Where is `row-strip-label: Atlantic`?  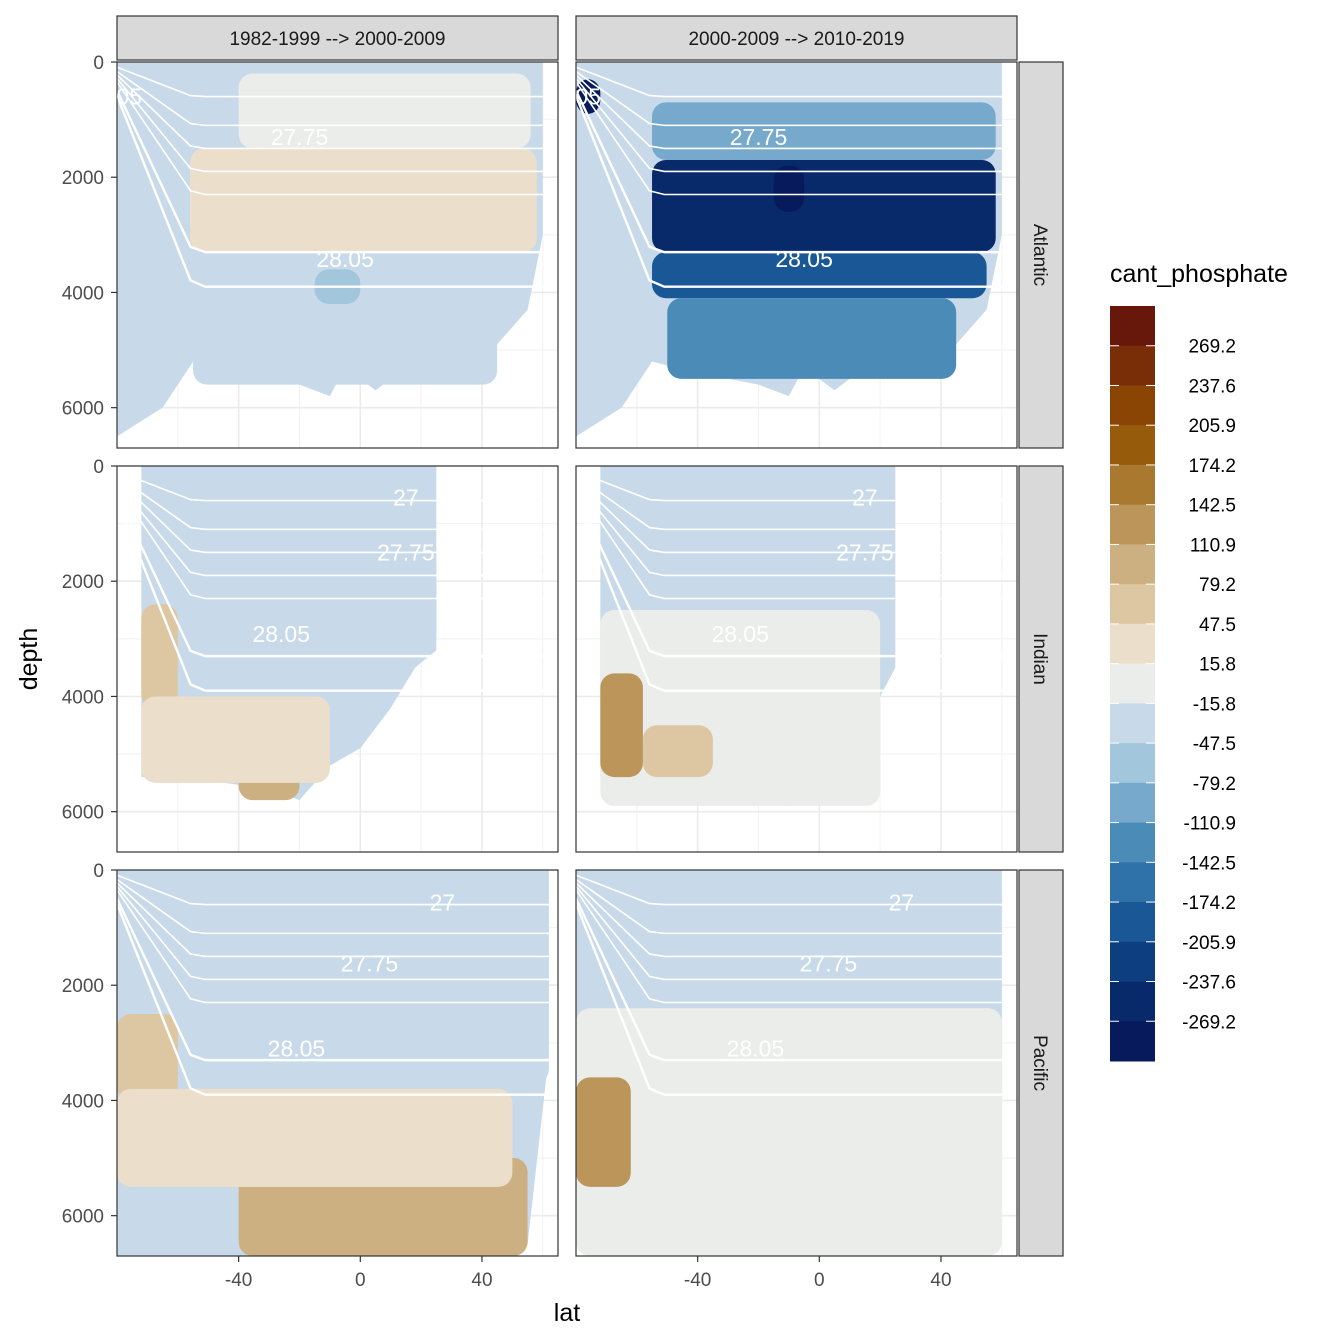
row-strip-label: Atlantic is located at coordinates (1039, 255).